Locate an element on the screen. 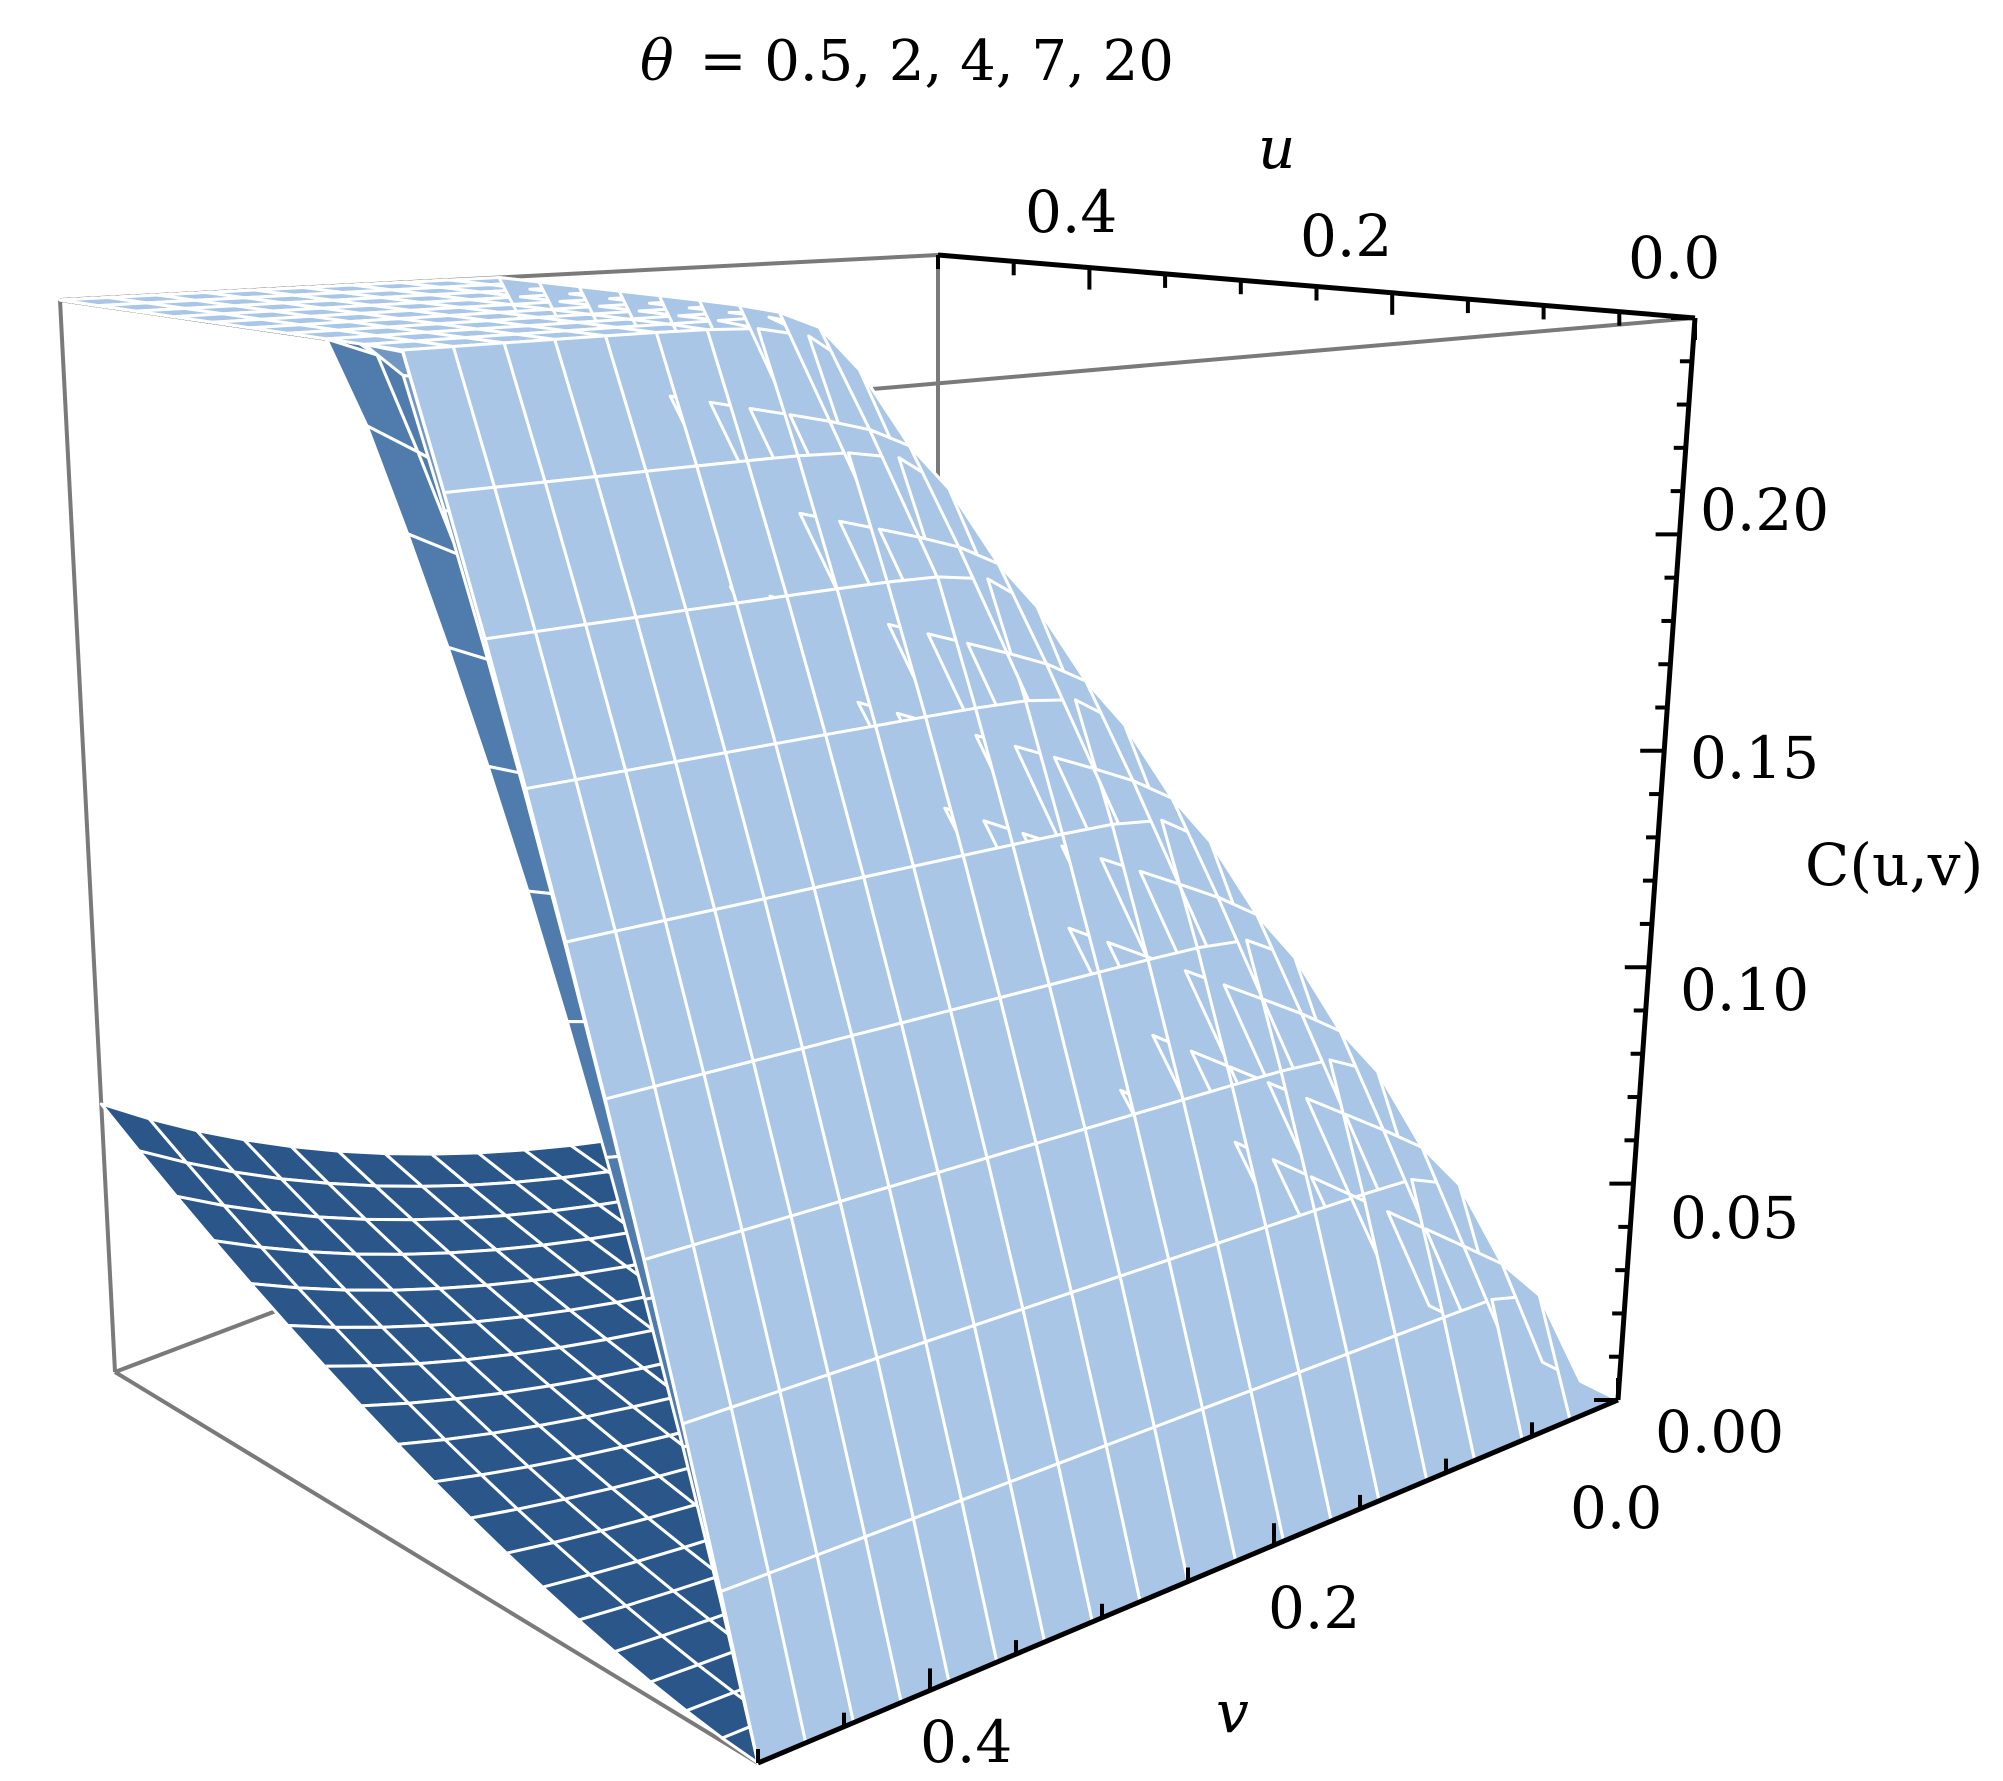 Image resolution: width=2003 pixels, height=1781 pixels. u-tick-label: 0.4 is located at coordinates (1071, 212).